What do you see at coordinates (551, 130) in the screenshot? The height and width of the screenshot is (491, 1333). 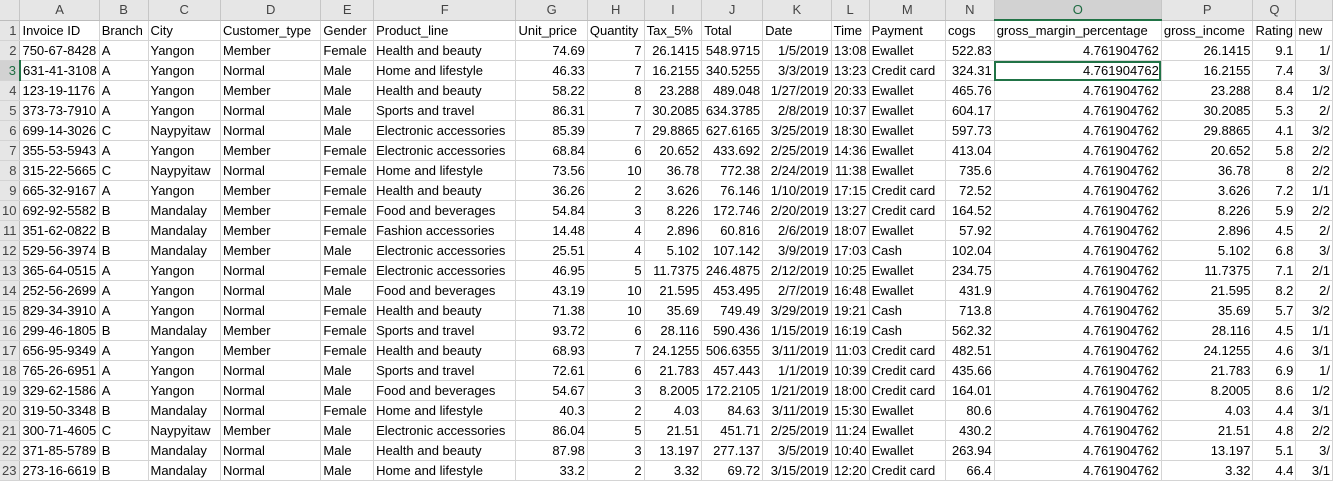 I see `cell: 85.39` at bounding box center [551, 130].